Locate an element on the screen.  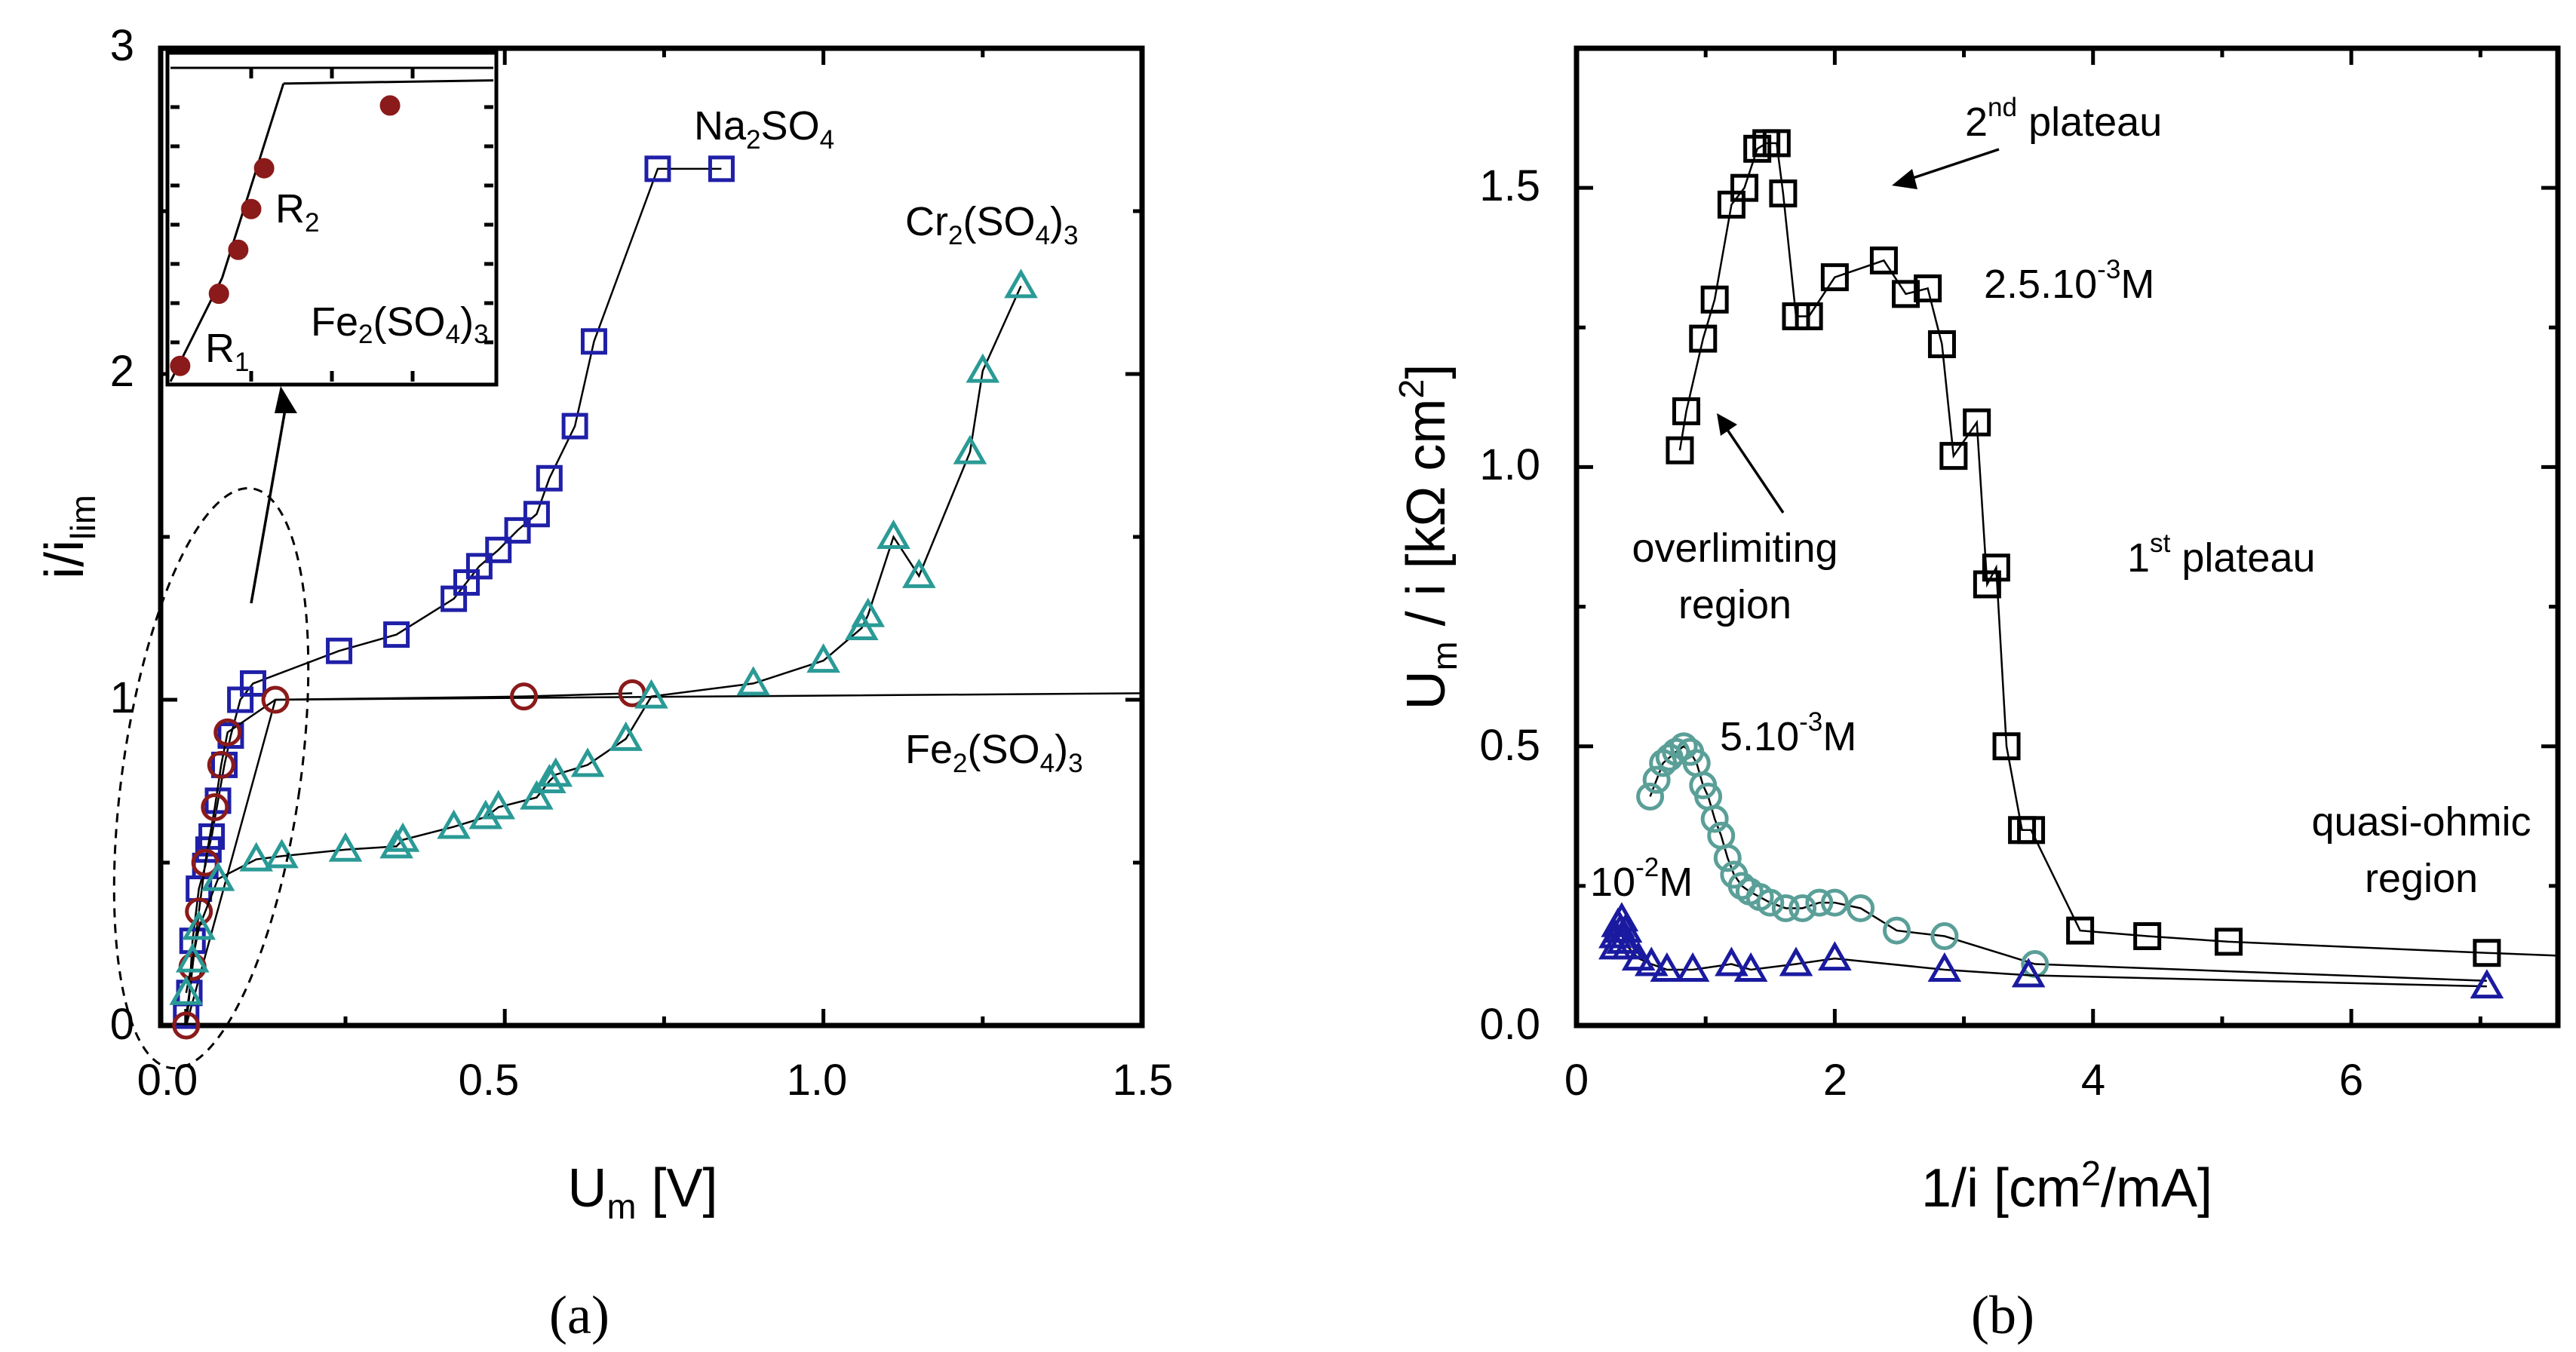
b-xtick-label-1: 2 is located at coordinates (1835, 1080).